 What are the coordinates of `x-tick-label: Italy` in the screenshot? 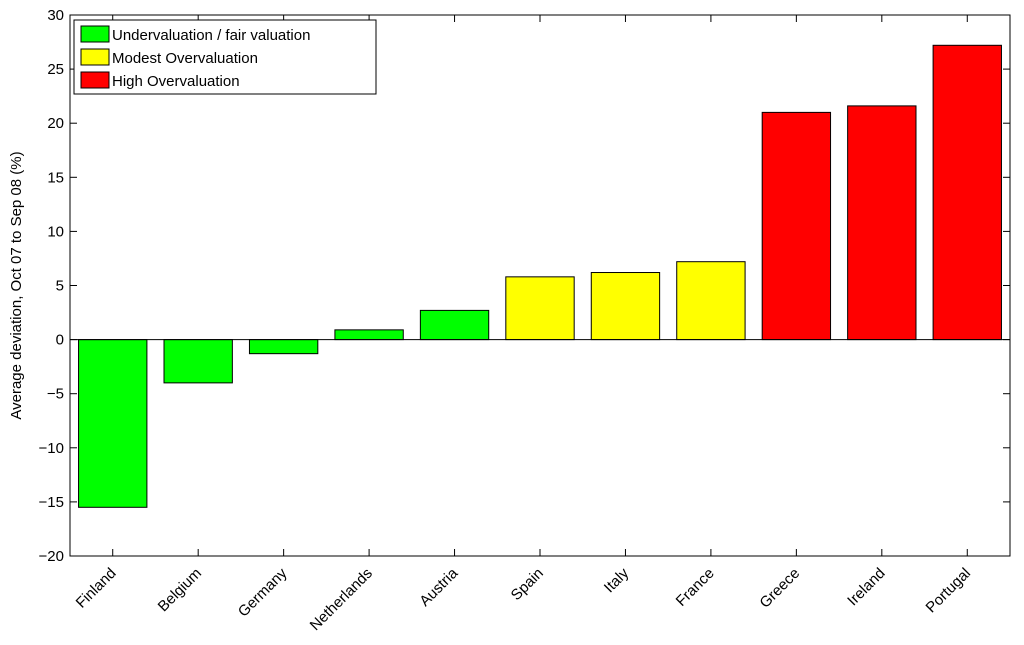 It's located at (617, 580).